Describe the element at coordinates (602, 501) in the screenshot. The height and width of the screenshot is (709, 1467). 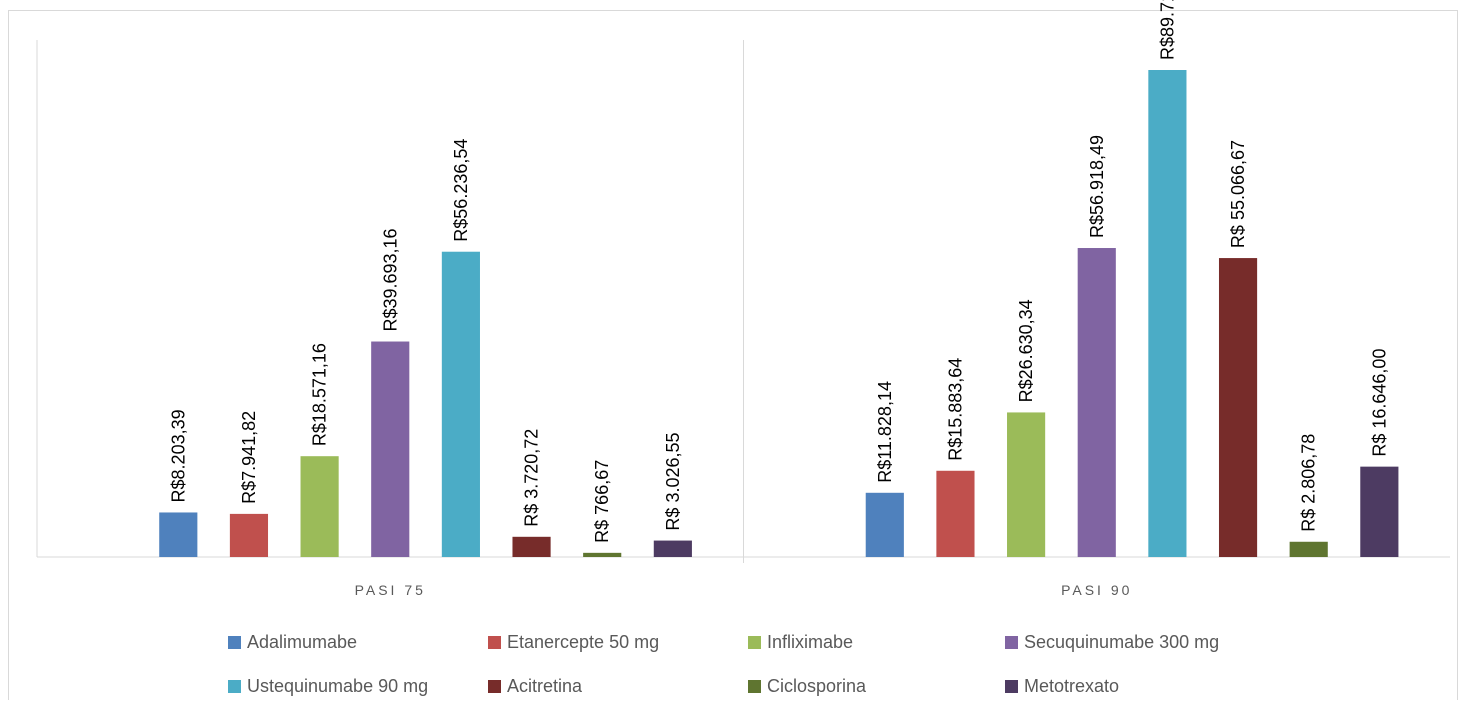
I see `data-label: R$ 766,67` at that location.